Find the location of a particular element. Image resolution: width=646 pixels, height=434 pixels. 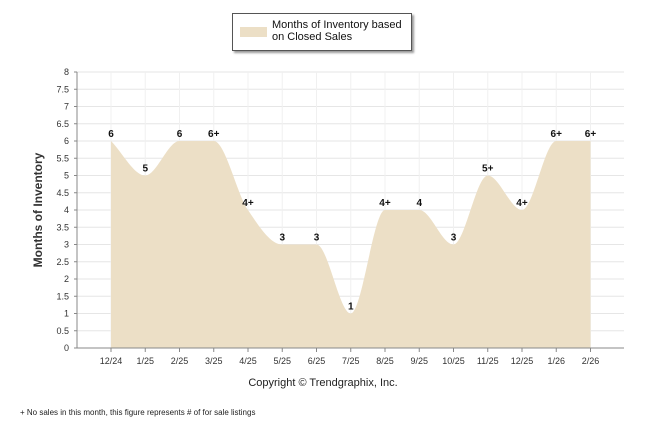

y-axis-title: Months of Inventory is located at coordinates (38, 209).